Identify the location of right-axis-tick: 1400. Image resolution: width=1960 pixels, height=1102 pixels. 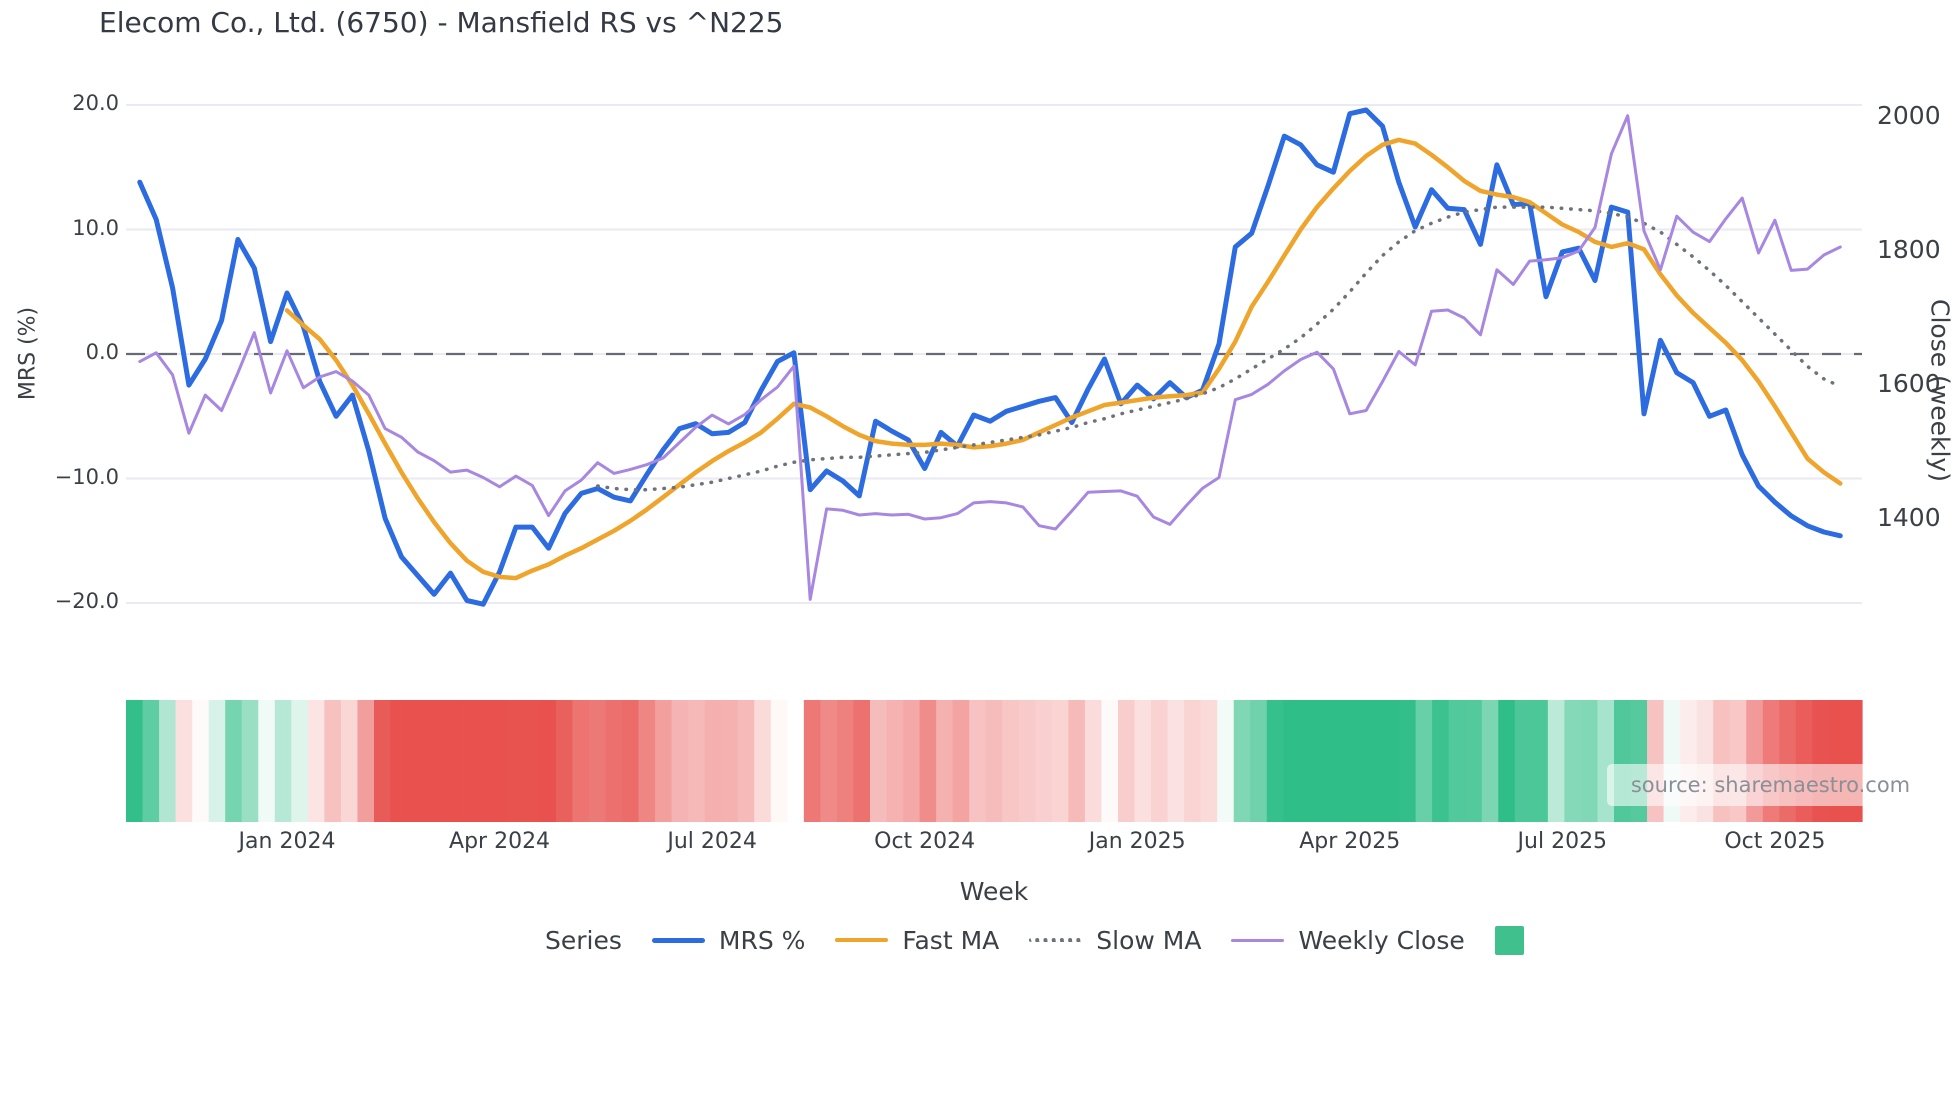
(1909, 517).